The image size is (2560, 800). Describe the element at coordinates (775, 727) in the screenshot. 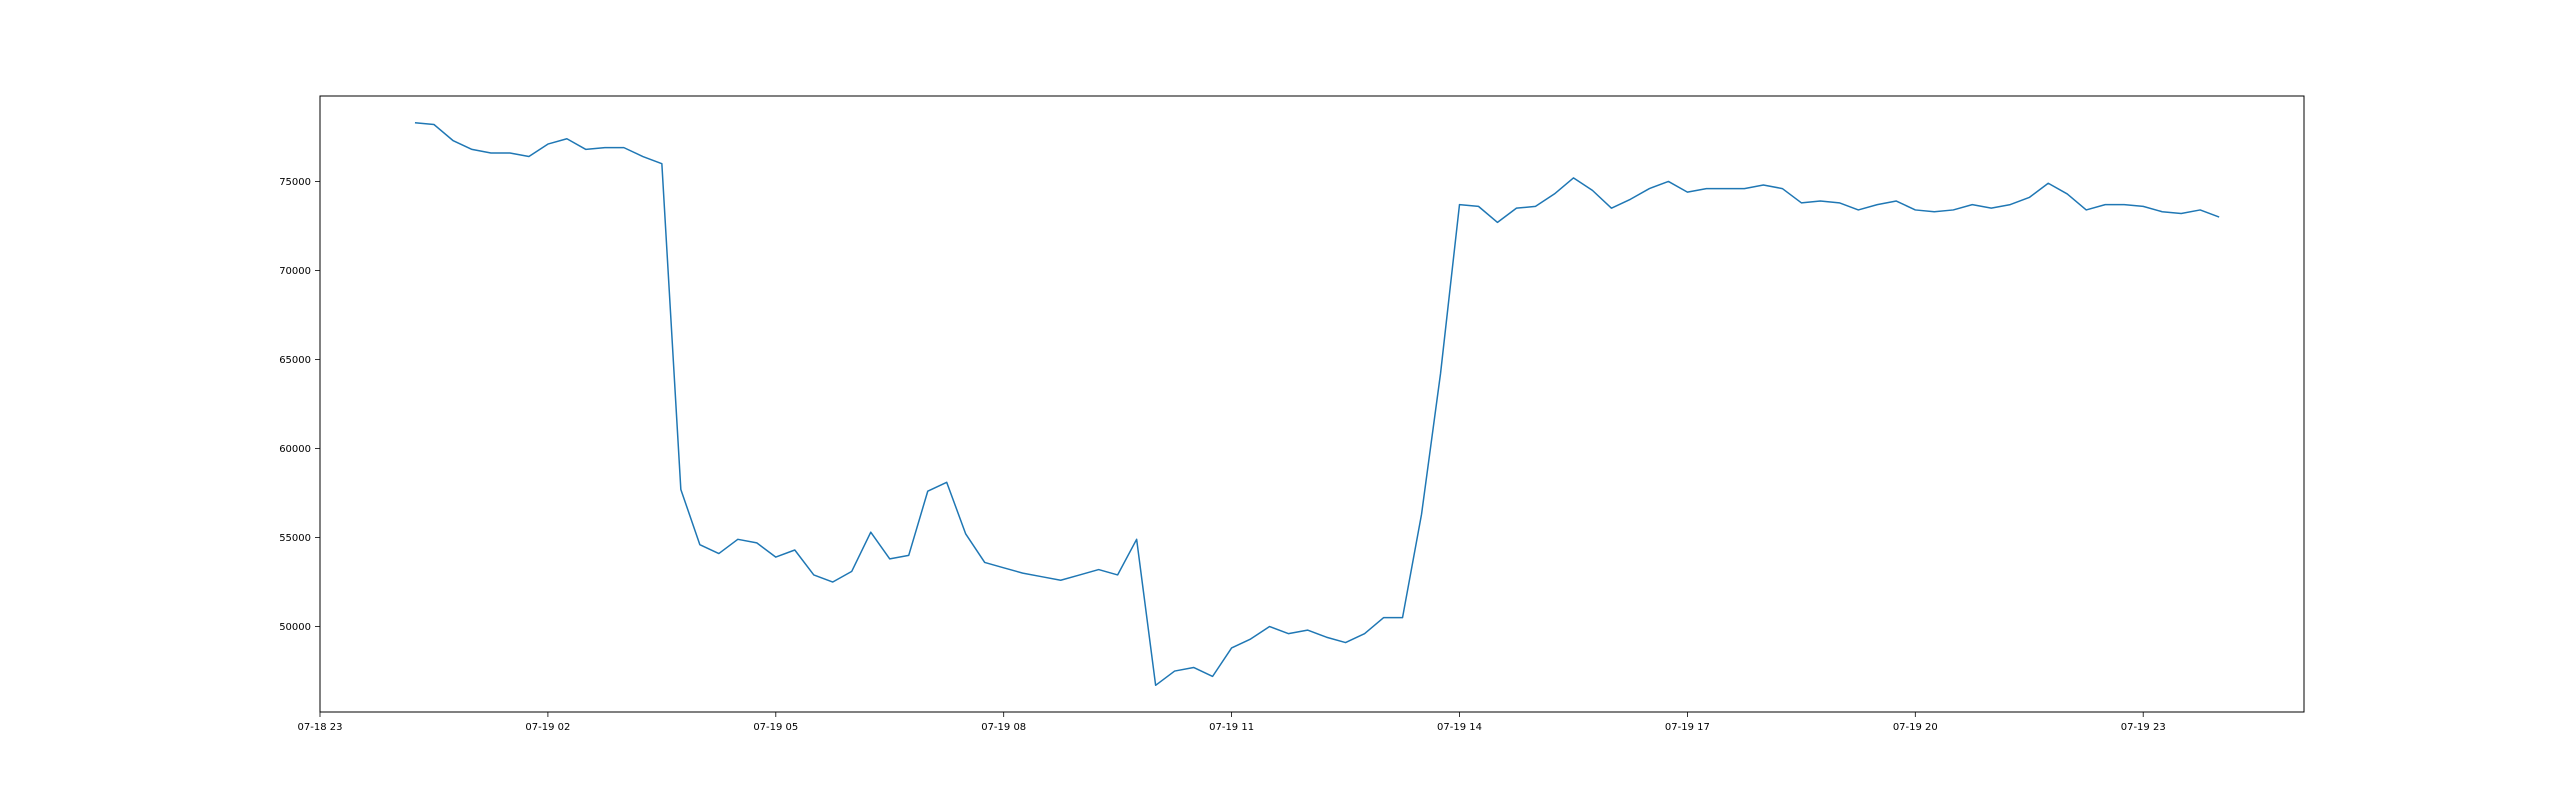

I see `x-tick-label: 07-19 05` at that location.